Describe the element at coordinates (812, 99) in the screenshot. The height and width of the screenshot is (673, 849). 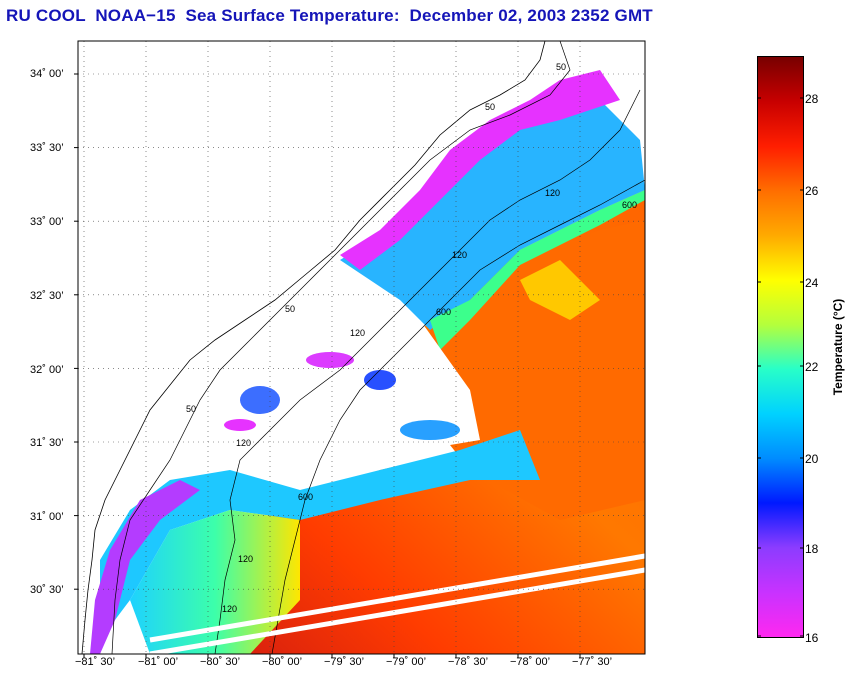
I see `colorbar-tick-label: 28` at that location.